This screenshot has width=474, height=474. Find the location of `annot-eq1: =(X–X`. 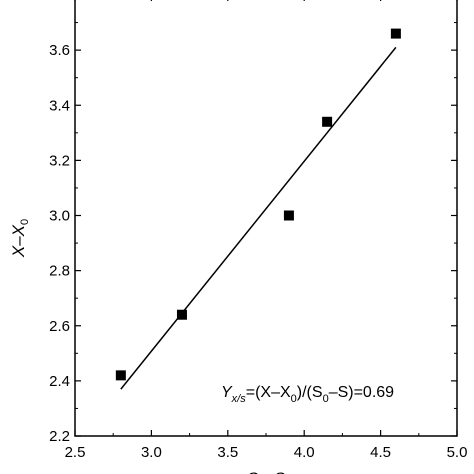

annot-eq1: =(X–X is located at coordinates (268, 392).